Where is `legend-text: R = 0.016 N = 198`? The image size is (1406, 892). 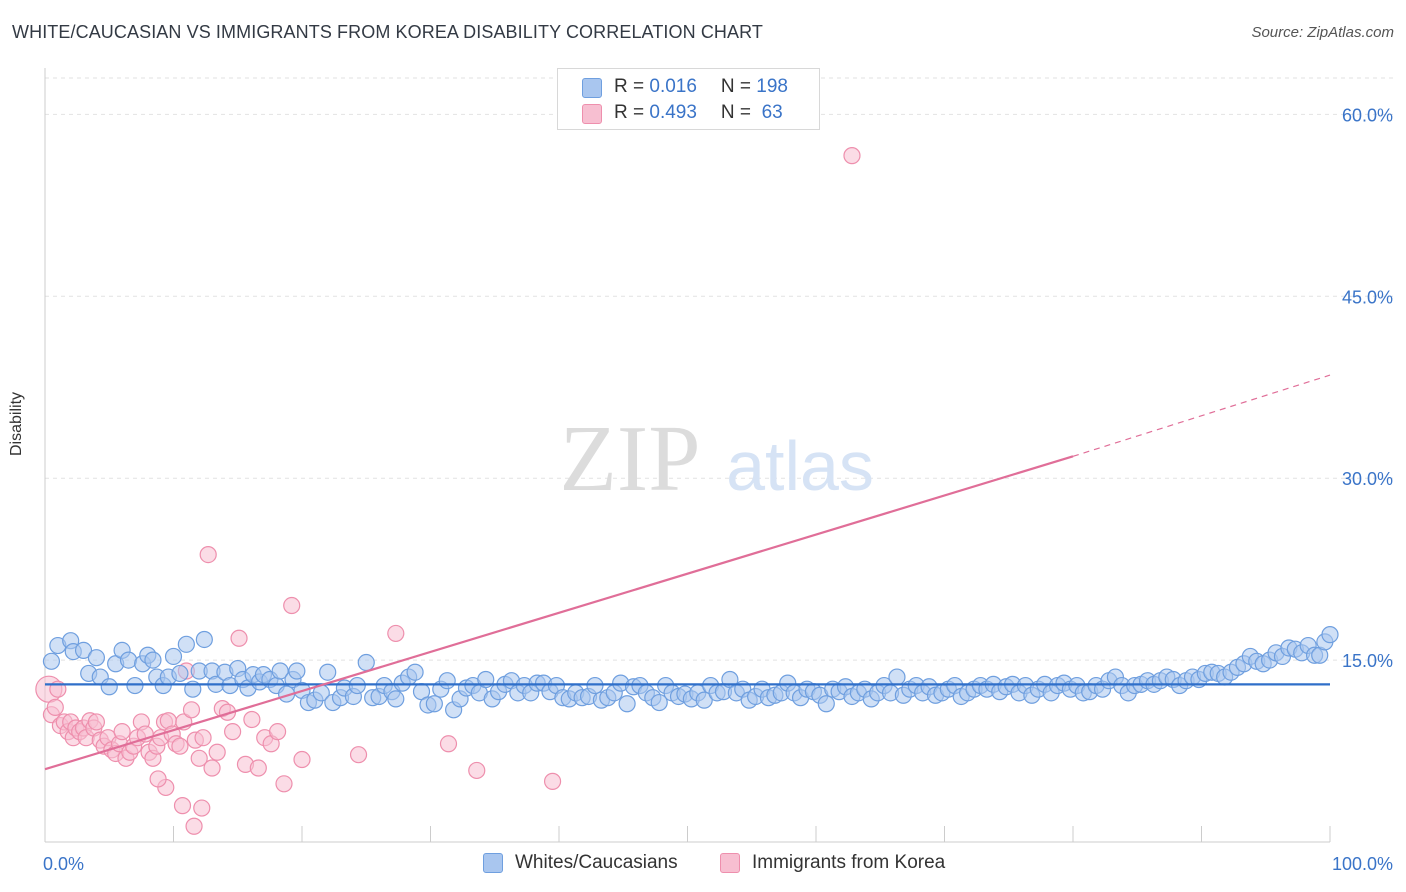
legend-text: R = 0.016 N = 198 is located at coordinates (701, 87).